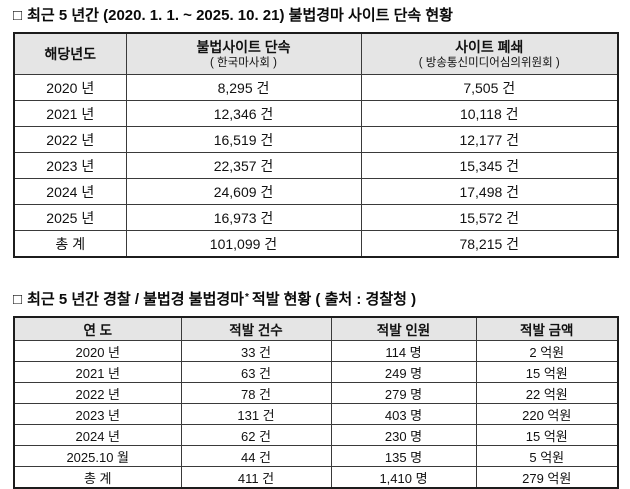 This screenshot has width=630, height=489. Describe the element at coordinates (489, 46) in the screenshot. I see `col-header-site-closure-label: 사이트 폐쇄` at that location.